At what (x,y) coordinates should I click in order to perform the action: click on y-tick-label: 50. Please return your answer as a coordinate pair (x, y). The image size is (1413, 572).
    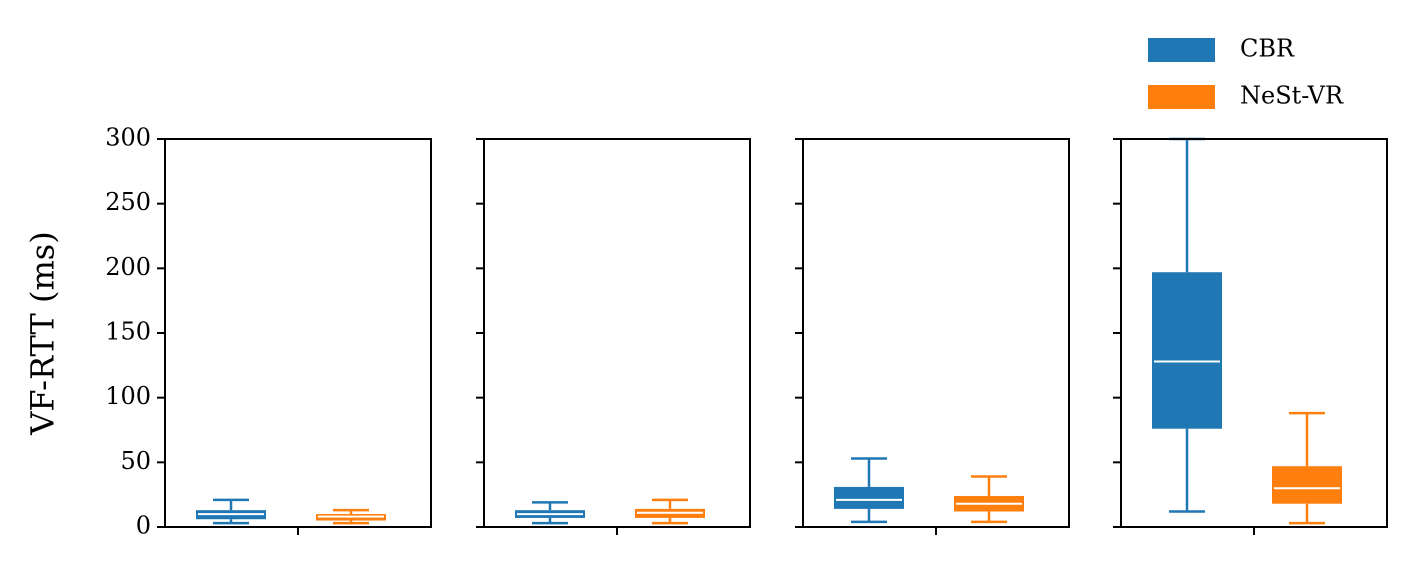
    Looking at the image, I should click on (135, 461).